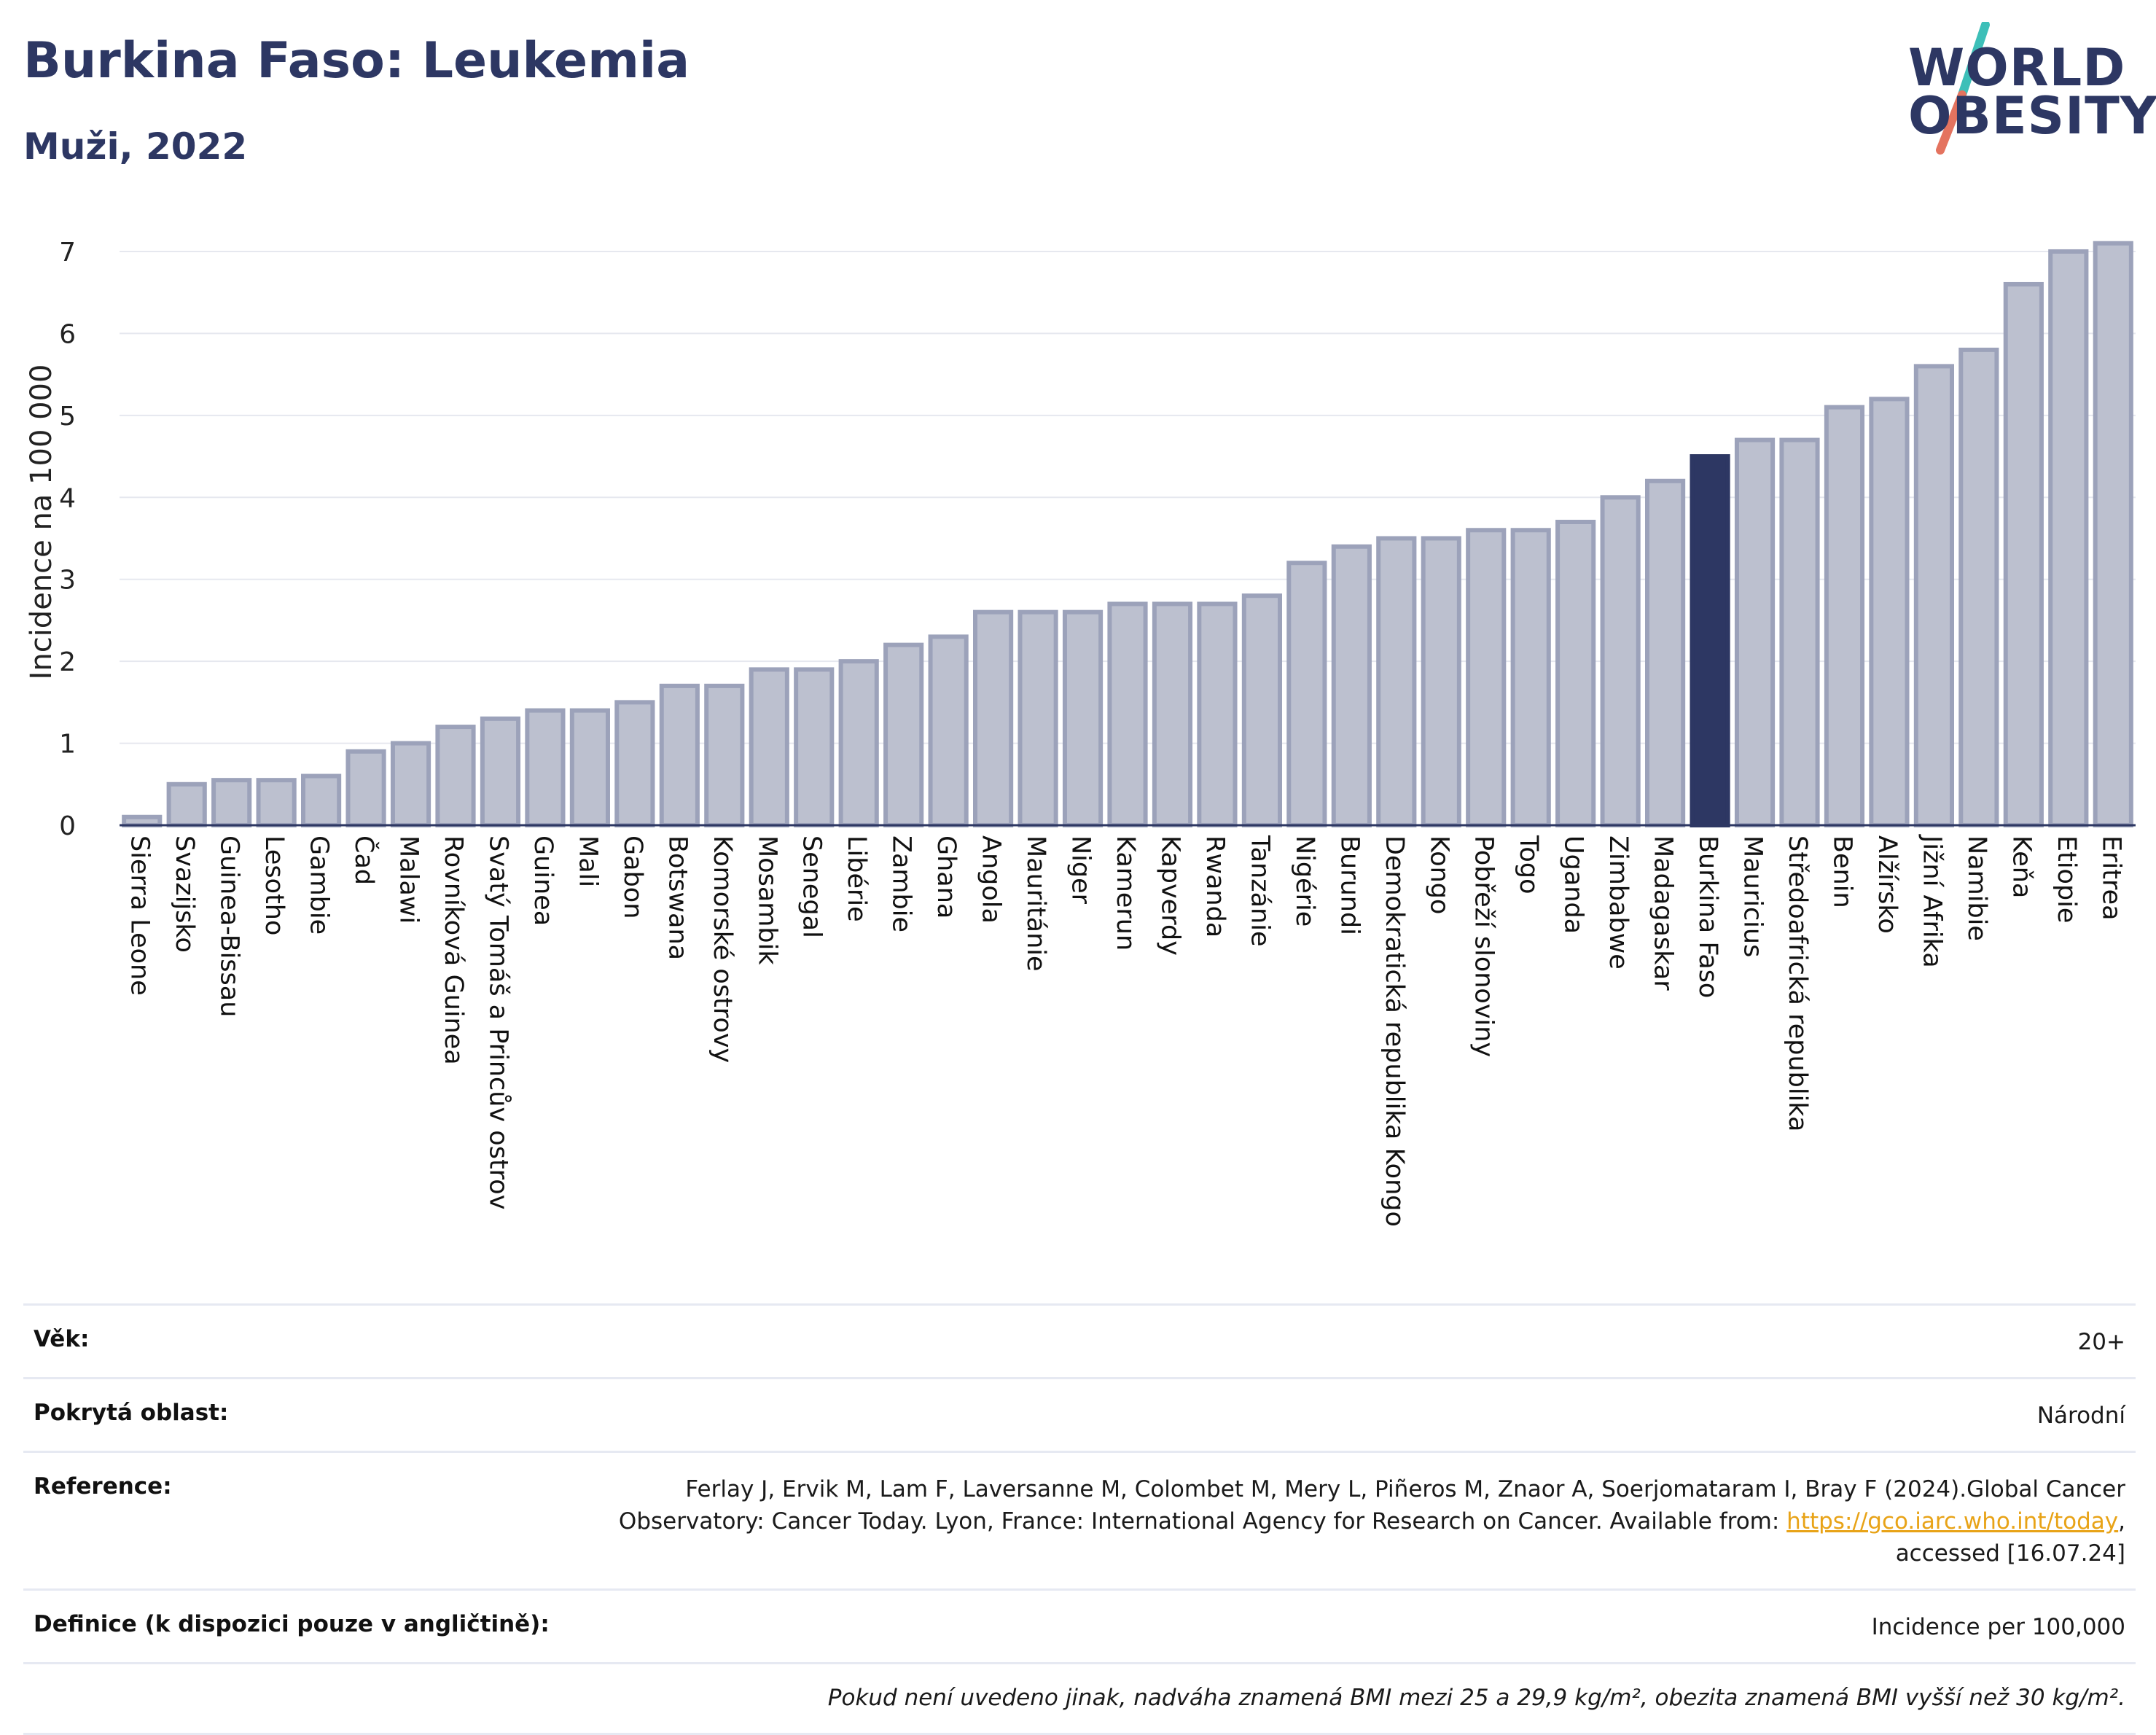 Image resolution: width=2156 pixels, height=1735 pixels. Describe the element at coordinates (1081, 870) in the screenshot. I see `x-tick-label: Niger` at that location.